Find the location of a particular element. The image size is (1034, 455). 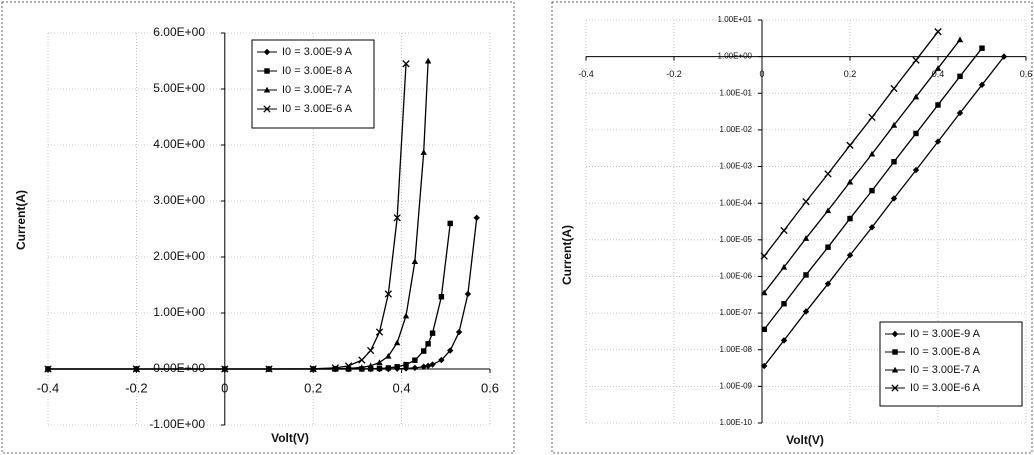

y-tick-label: 1.00E-07 is located at coordinates (736, 312).